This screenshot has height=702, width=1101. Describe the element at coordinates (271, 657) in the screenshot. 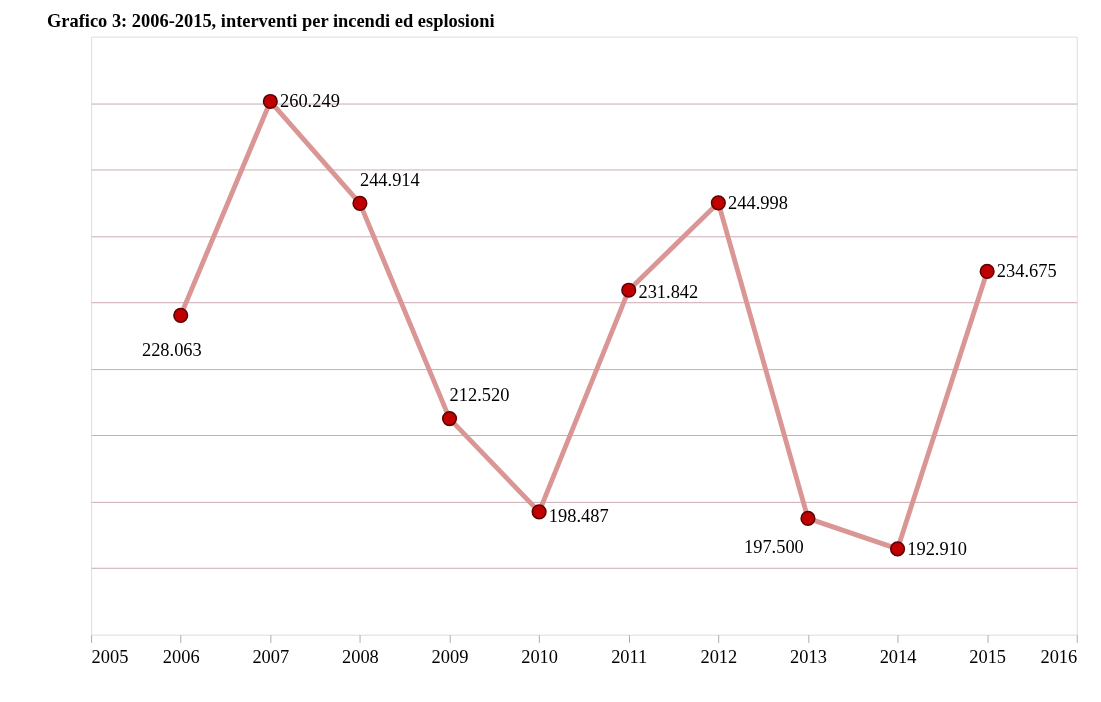

I see `x-tick-label: 2007` at that location.